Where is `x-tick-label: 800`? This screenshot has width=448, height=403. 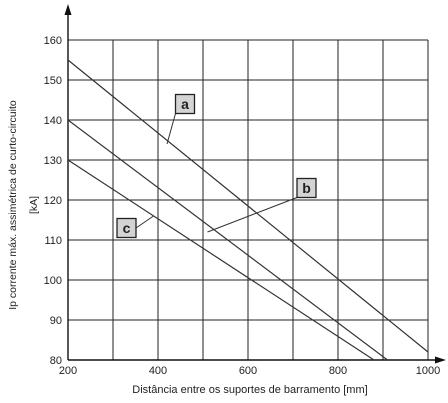 x-tick-label: 800 is located at coordinates (338, 371).